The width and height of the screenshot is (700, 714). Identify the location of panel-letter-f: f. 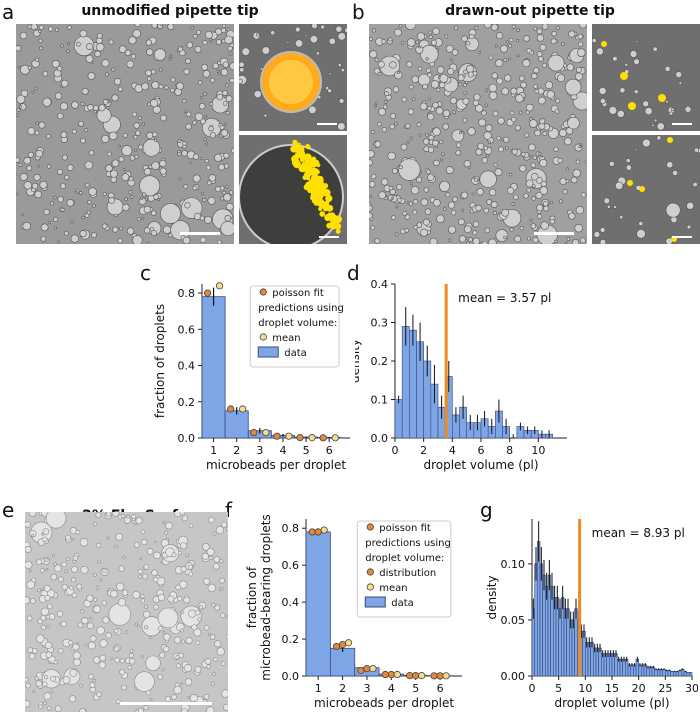
(229, 510).